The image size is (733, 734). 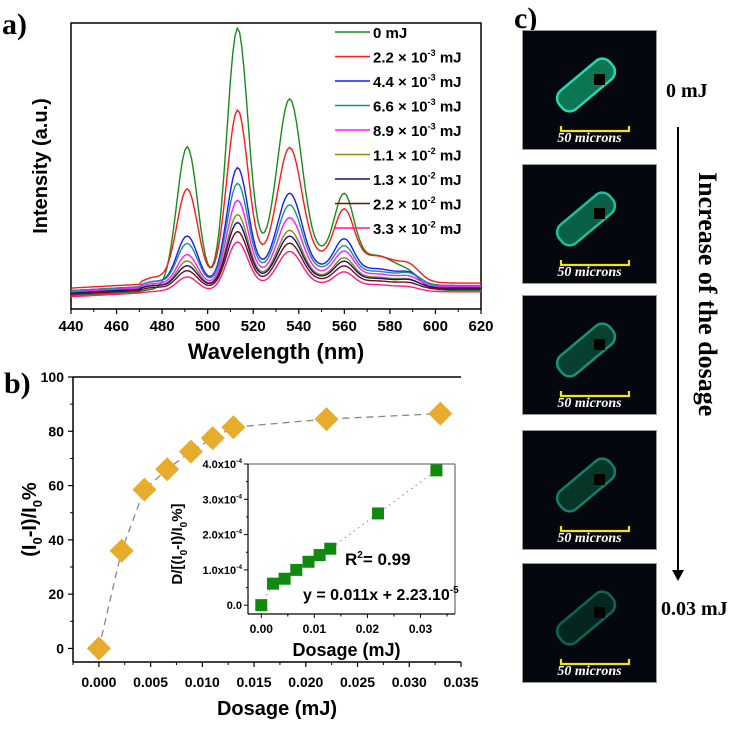 I want to click on x-tick-label: 600, so click(x=435, y=326).